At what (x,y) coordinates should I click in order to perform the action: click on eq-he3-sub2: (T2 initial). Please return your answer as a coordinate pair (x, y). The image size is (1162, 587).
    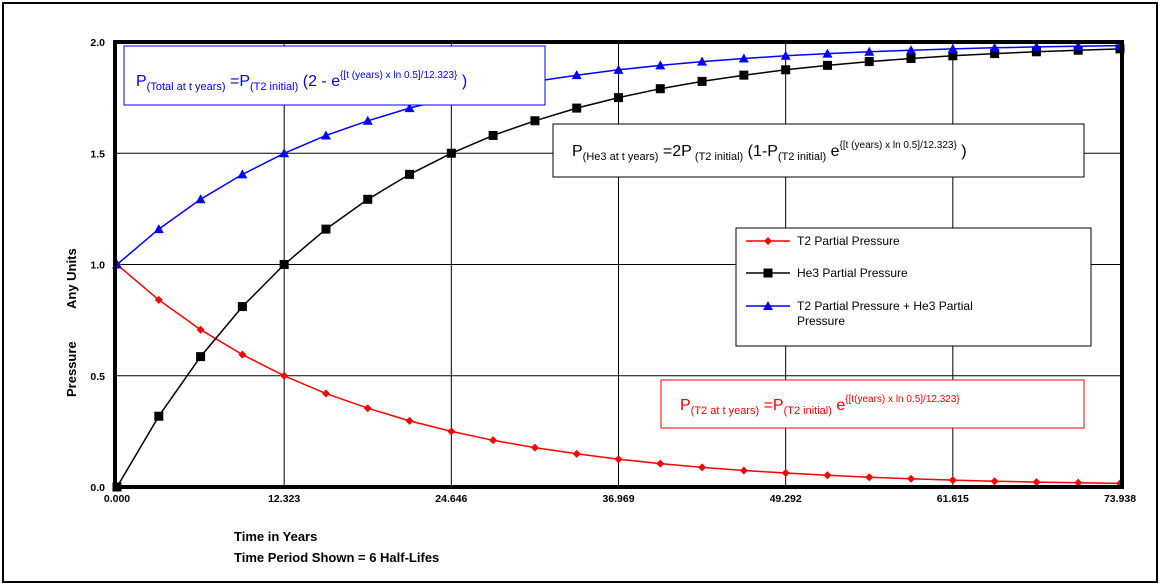
    Looking at the image, I should click on (717, 157).